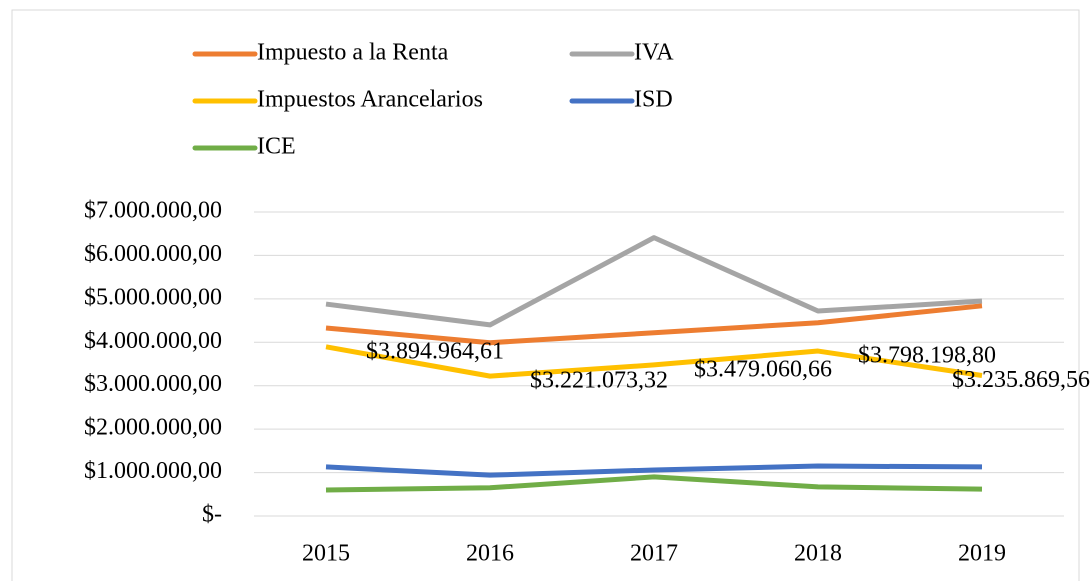  What do you see at coordinates (153, 297) in the screenshot?
I see `y-tick-label: $5.000.000,00` at bounding box center [153, 297].